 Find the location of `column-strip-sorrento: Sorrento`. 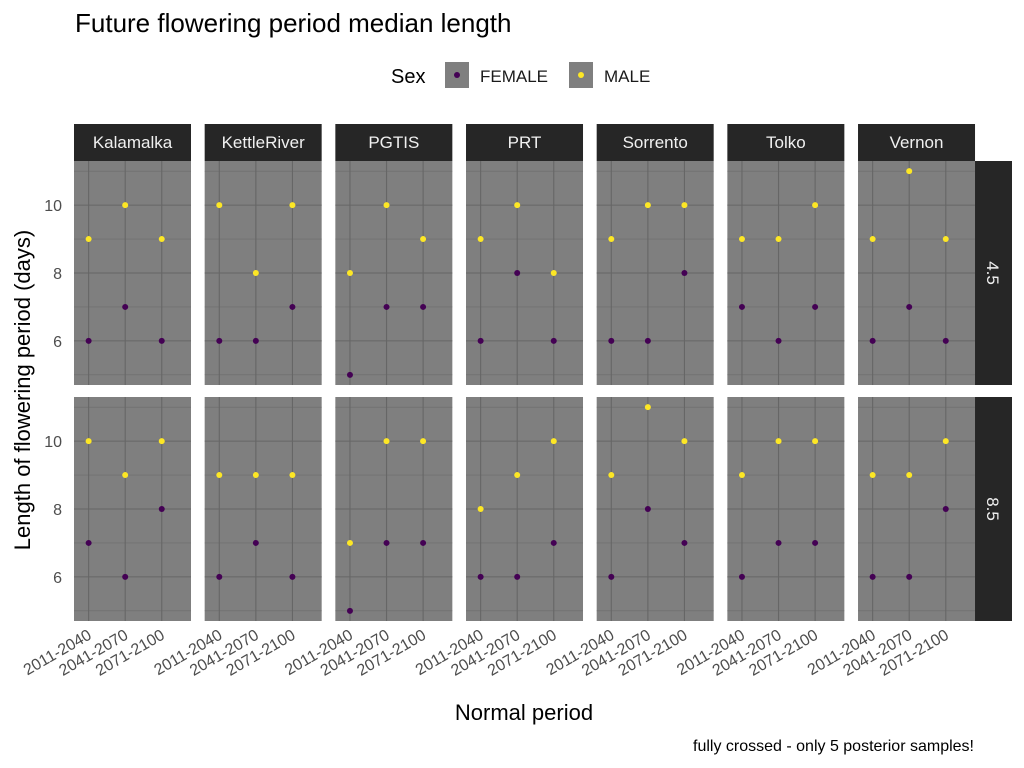

column-strip-sorrento: Sorrento is located at coordinates (655, 142).